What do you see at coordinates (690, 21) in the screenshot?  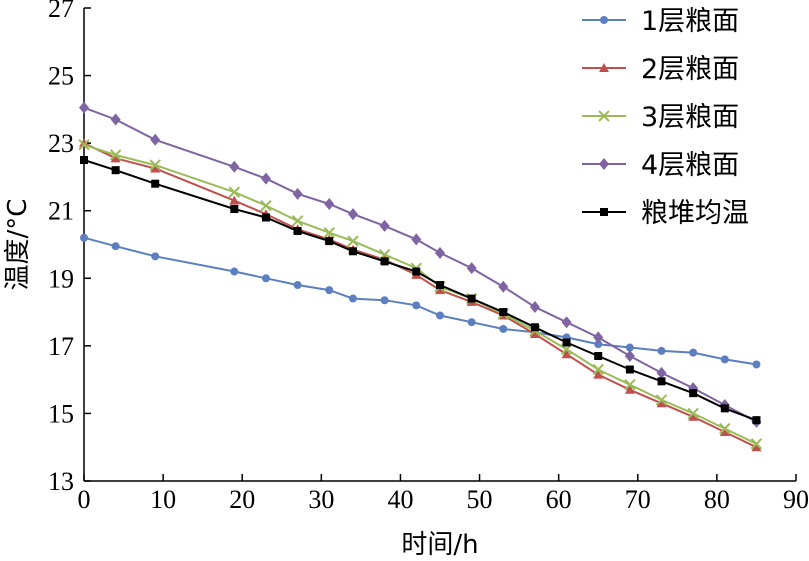 I see `legend-label: 1层粮面` at bounding box center [690, 21].